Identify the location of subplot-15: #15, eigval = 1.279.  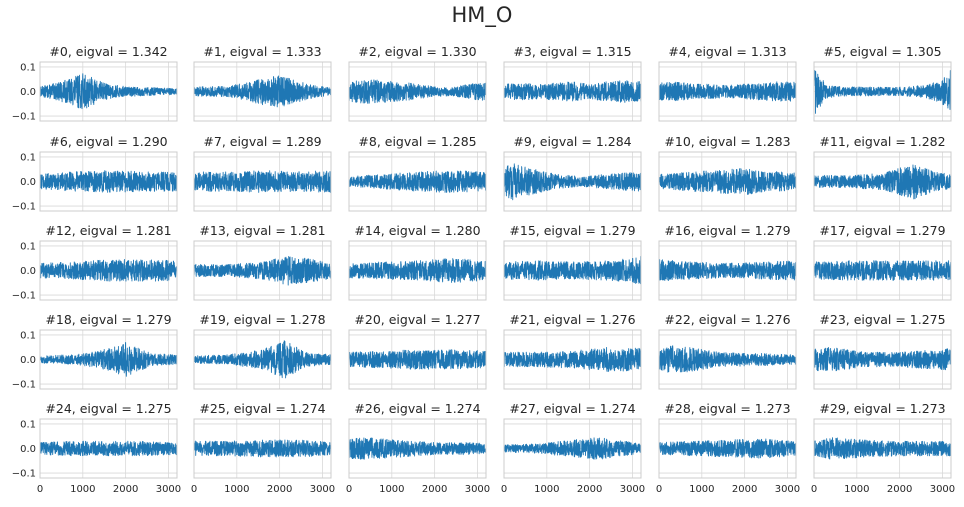
(572, 262).